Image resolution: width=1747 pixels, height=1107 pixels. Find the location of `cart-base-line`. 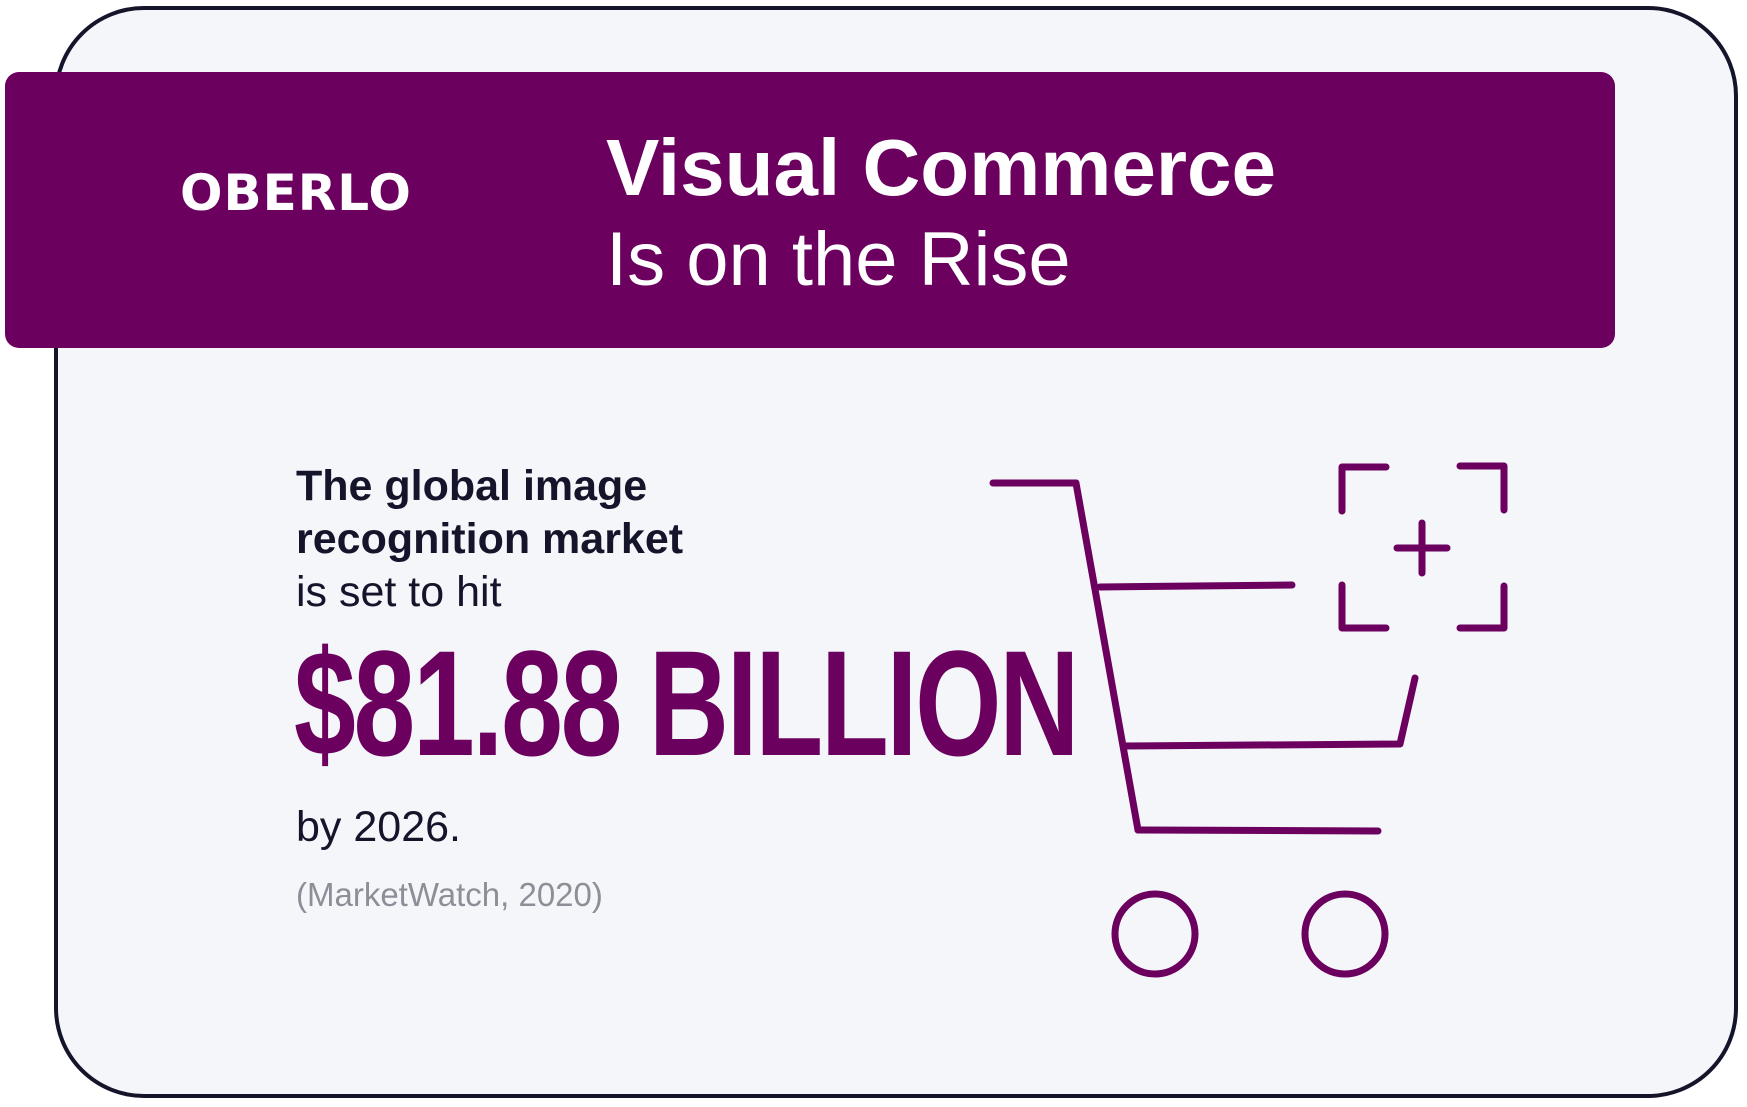

cart-base-line is located at coordinates (1258, 830).